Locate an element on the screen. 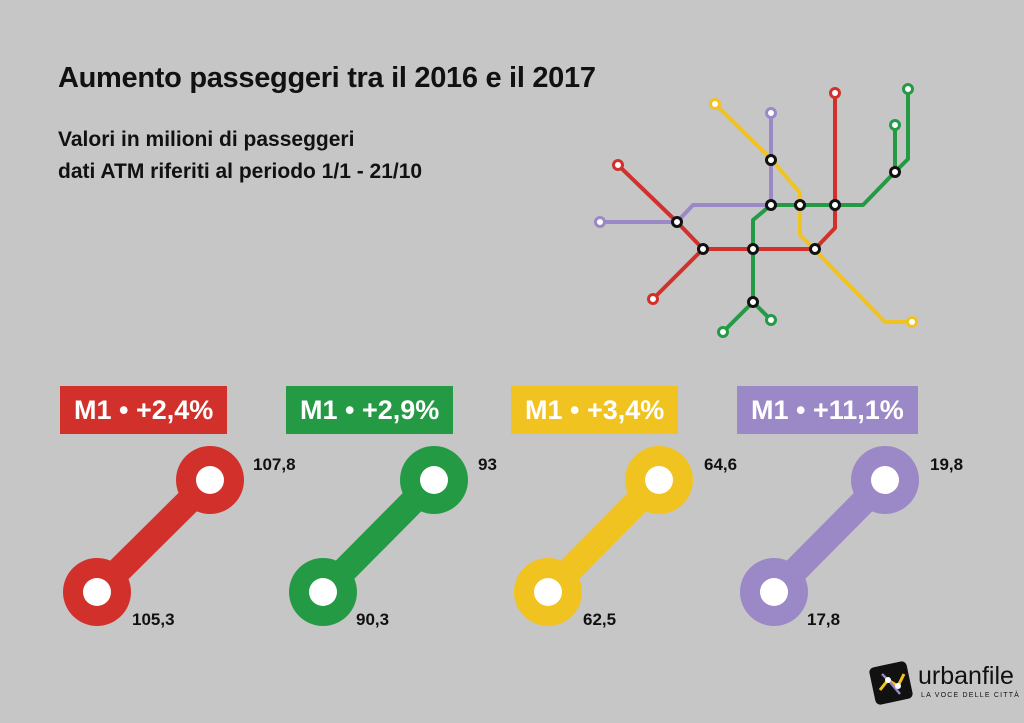 This screenshot has width=1024, height=723. page-title: Aumento passeggeri tra il 2016 e il 2017 is located at coordinates (327, 78).